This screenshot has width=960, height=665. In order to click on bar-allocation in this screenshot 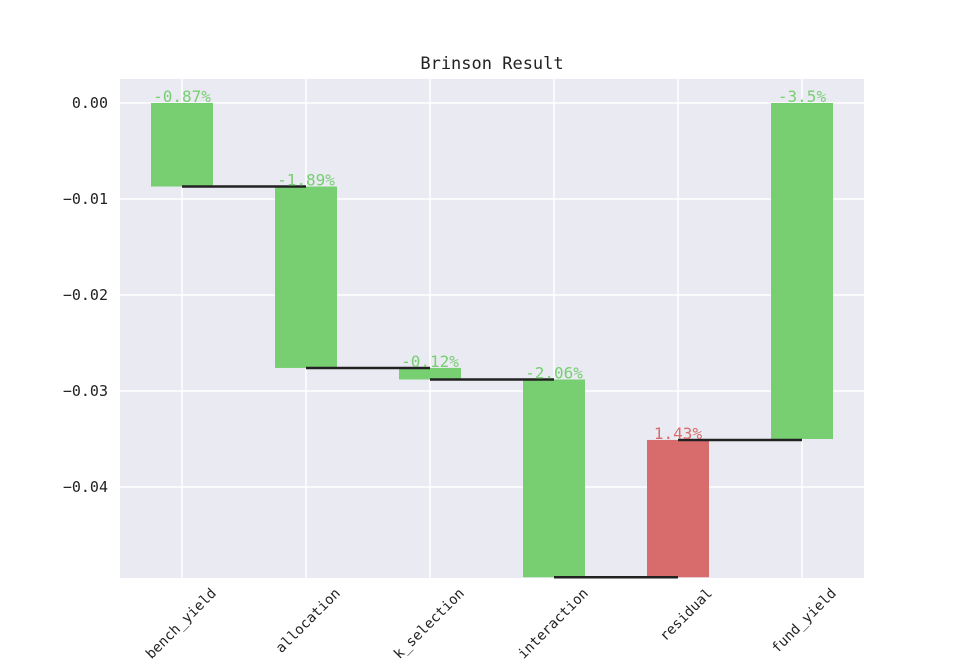, I will do `click(306, 277)`.